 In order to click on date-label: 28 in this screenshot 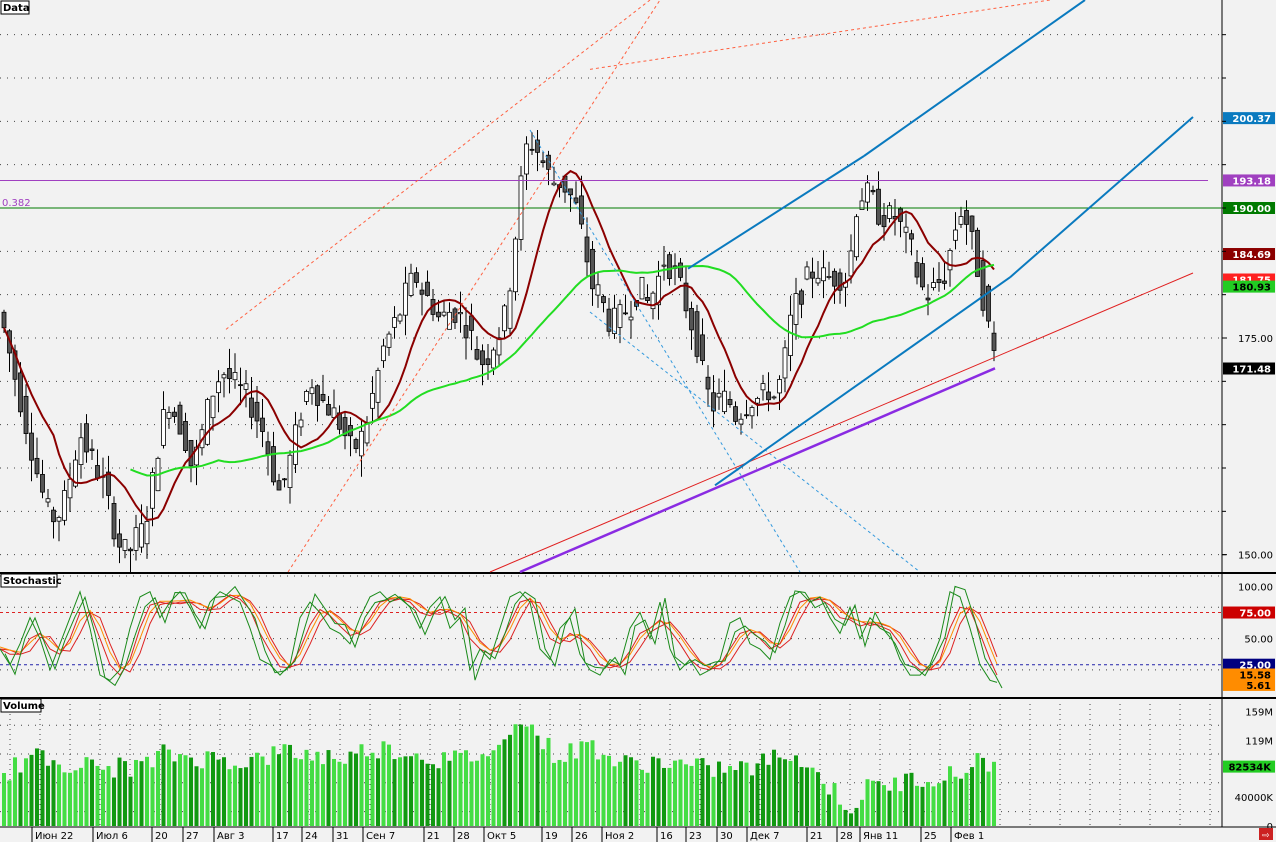, I will do `click(463, 836)`.